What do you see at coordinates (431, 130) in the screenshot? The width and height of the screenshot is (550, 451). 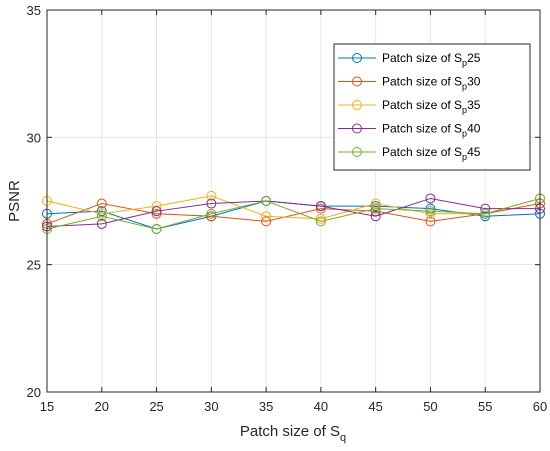 I see `legend-label: Patch size of Sp40` at bounding box center [431, 130].